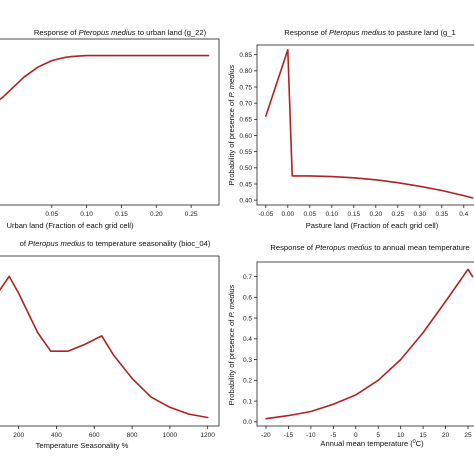  What do you see at coordinates (70, 225) in the screenshot?
I see `x-axis-label: Urban land (Fraction of each grid cell)` at bounding box center [70, 225].